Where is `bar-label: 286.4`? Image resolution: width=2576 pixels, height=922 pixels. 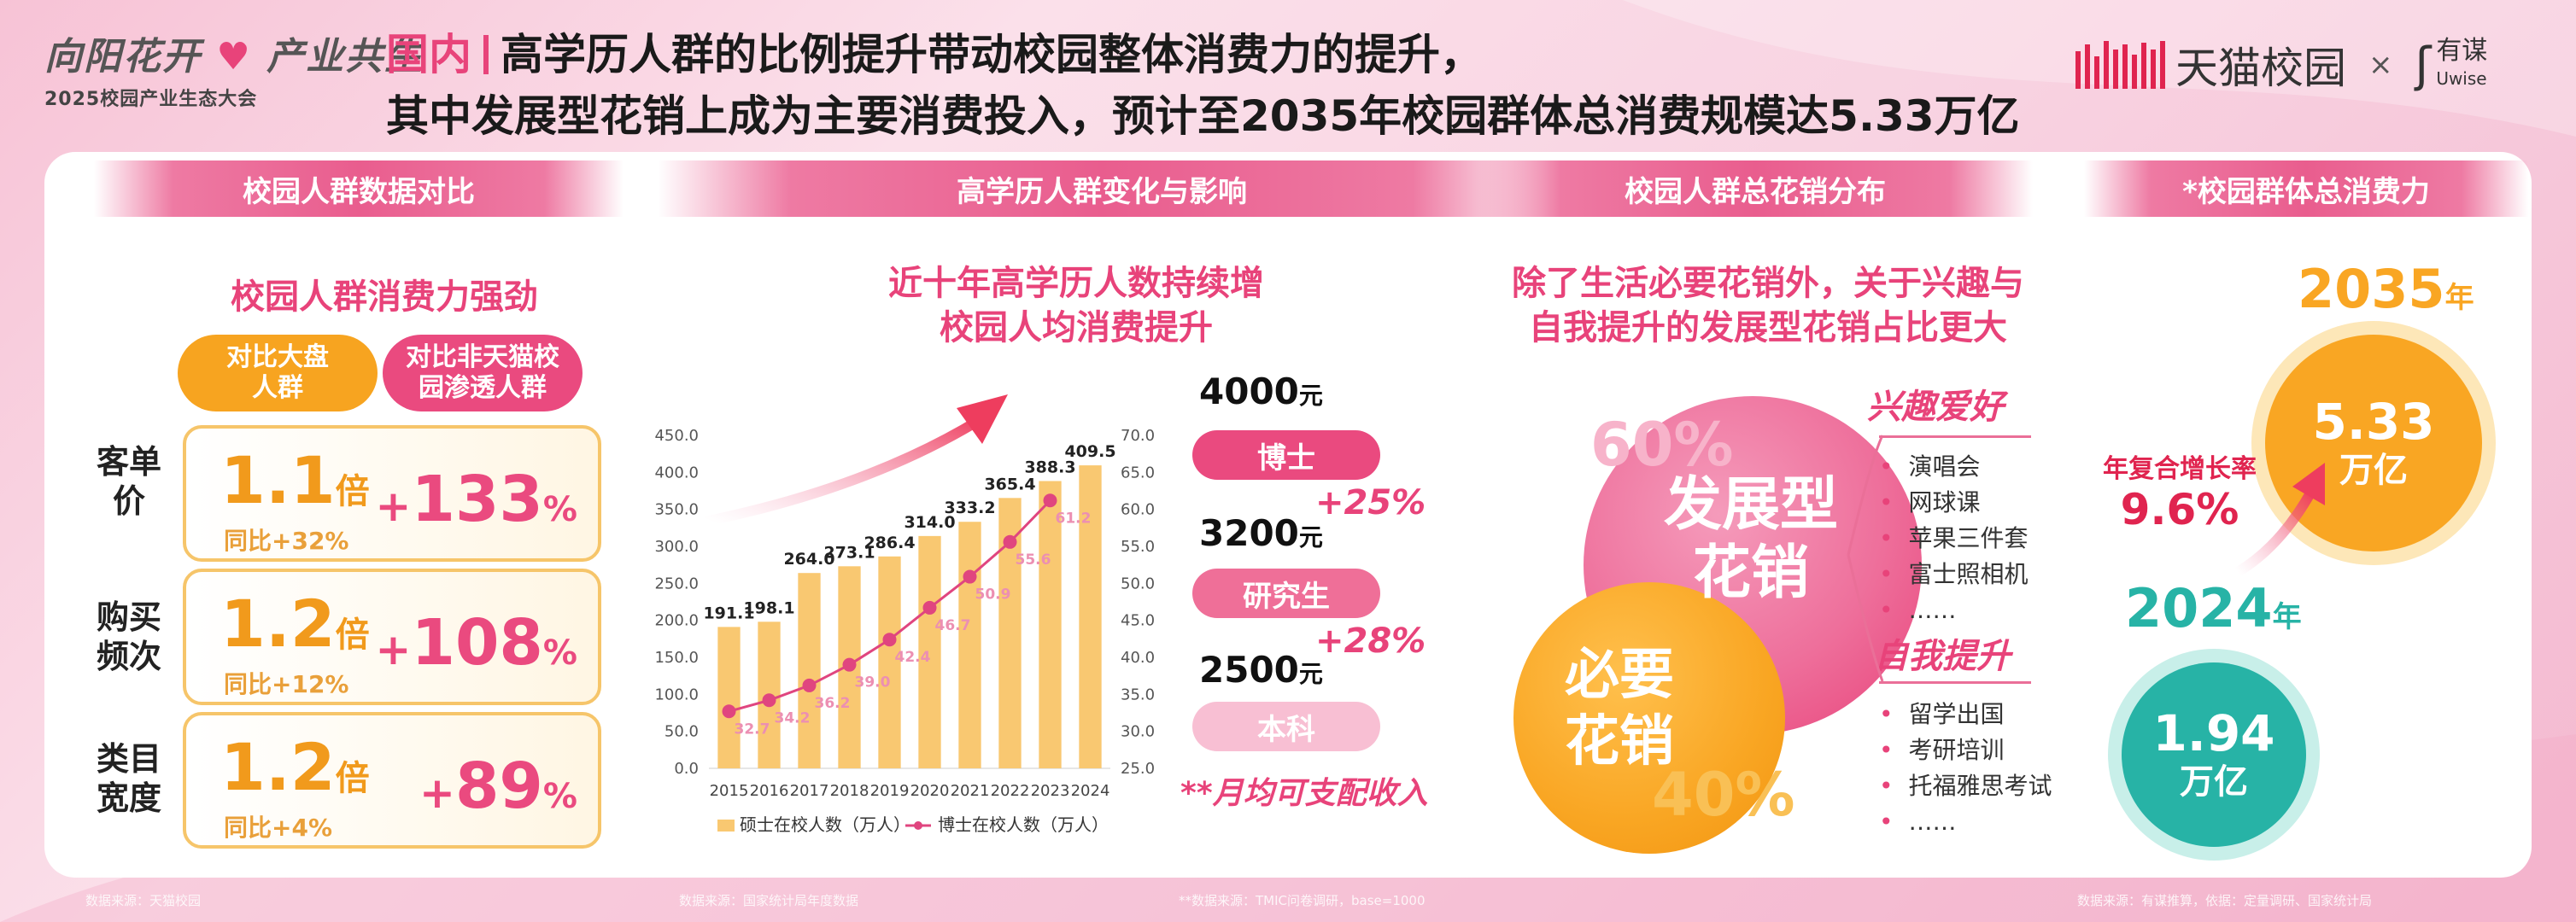
bar-label: 286.4 is located at coordinates (890, 543).